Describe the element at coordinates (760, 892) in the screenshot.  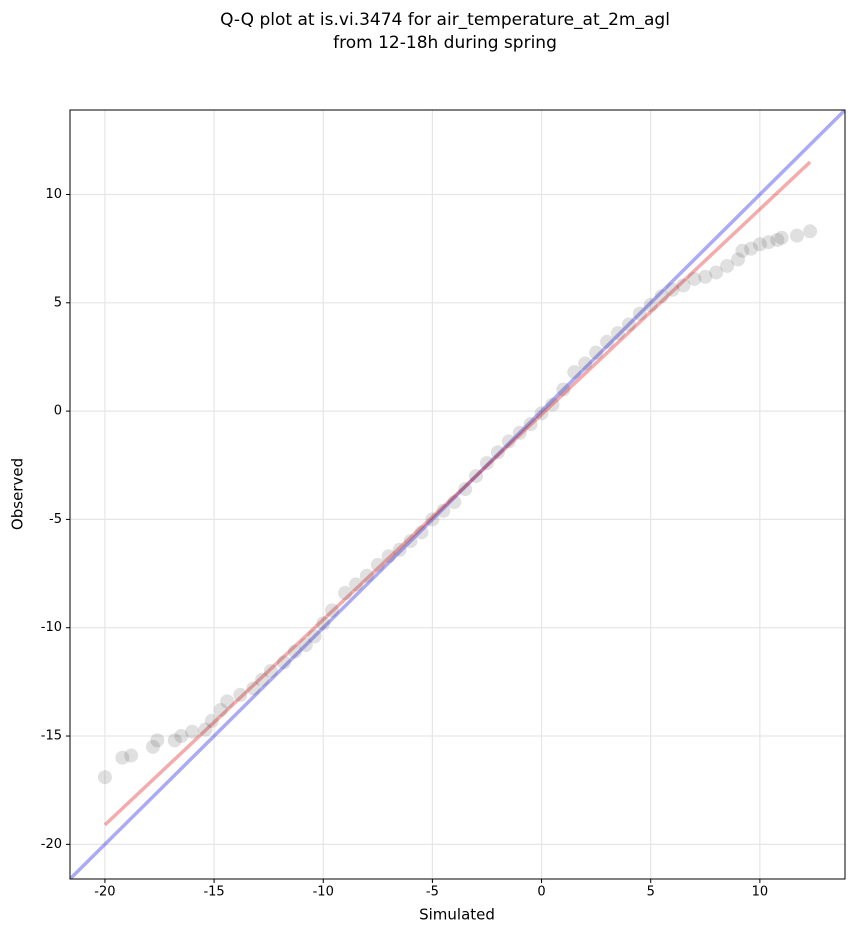
I see `x-tick-label: 10` at that location.